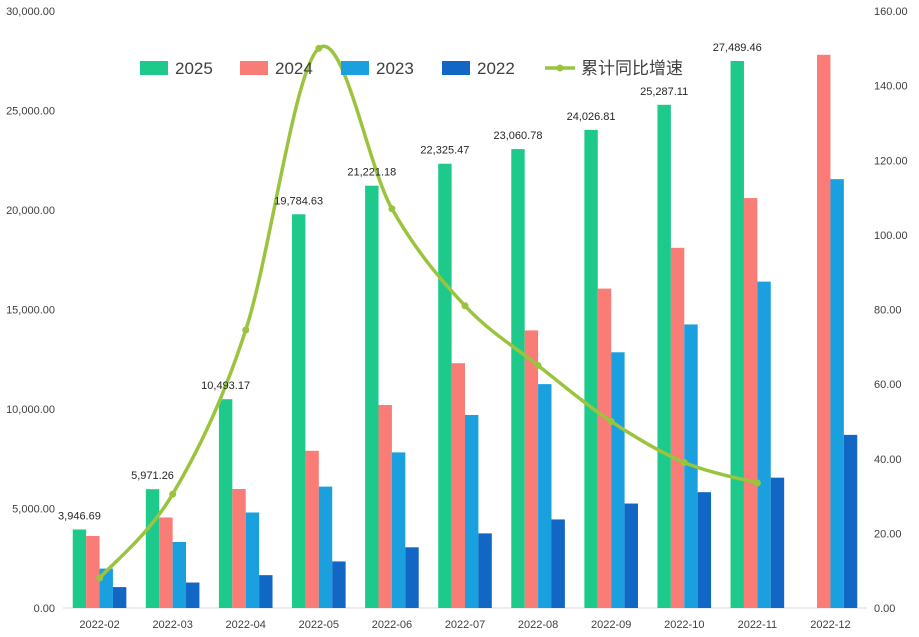 This screenshot has width=919, height=637. Describe the element at coordinates (79, 516) in the screenshot. I see `data-label: 3,946.69` at that location.